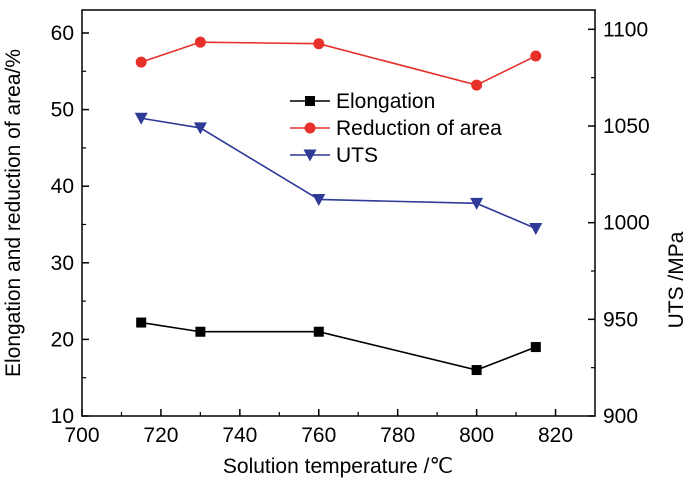 The image size is (700, 484). I want to click on left-tick-label-0: 10, so click(62, 416).